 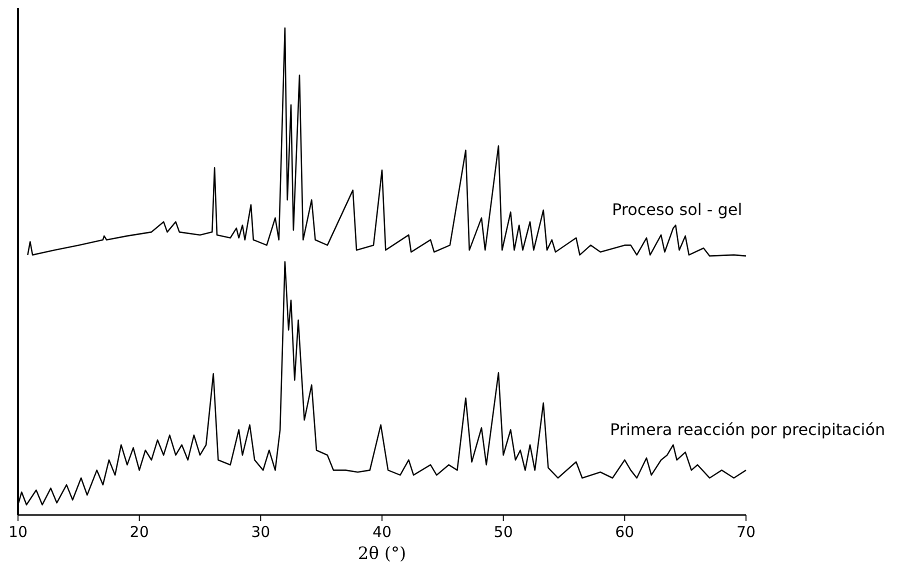 What do you see at coordinates (382, 532) in the screenshot?
I see `x-tick-label: 40` at bounding box center [382, 532].